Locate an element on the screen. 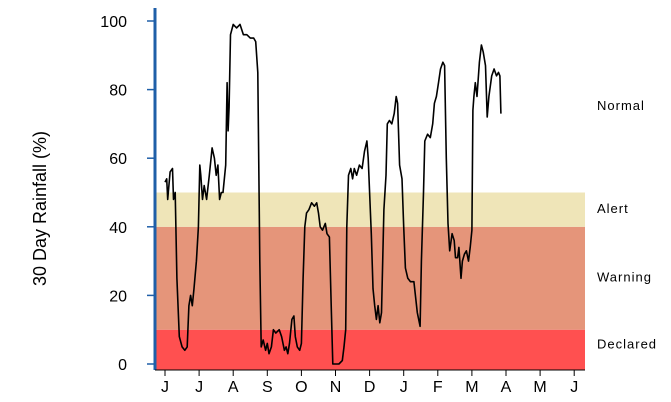  x-tick-label: N is located at coordinates (336, 387).